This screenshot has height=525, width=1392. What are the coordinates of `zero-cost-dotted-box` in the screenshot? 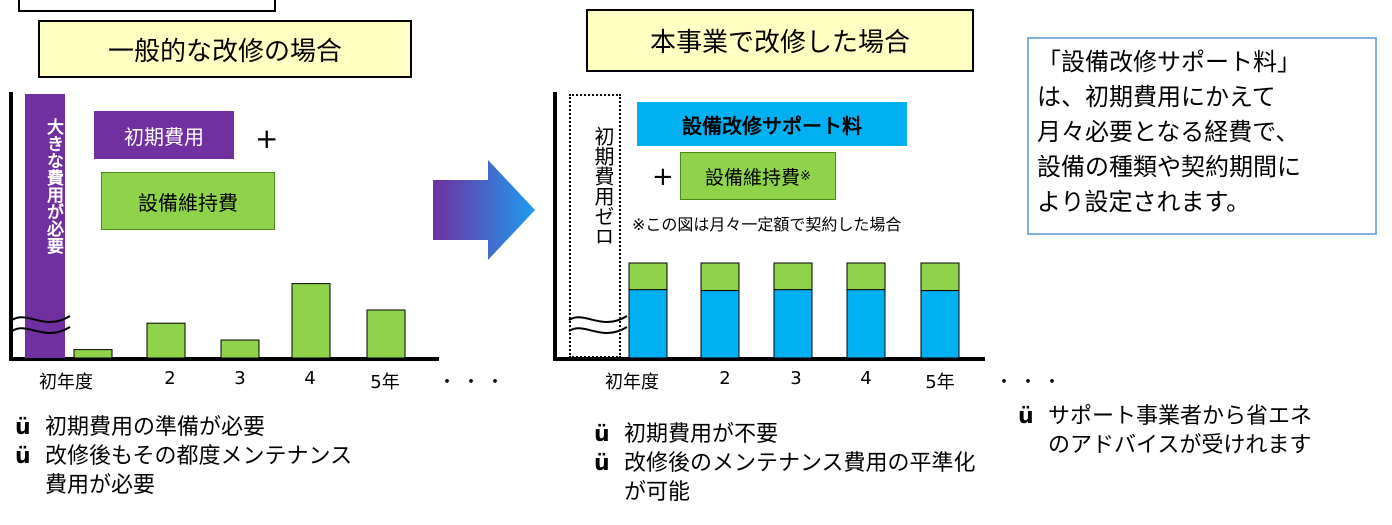 It's located at (595, 226).